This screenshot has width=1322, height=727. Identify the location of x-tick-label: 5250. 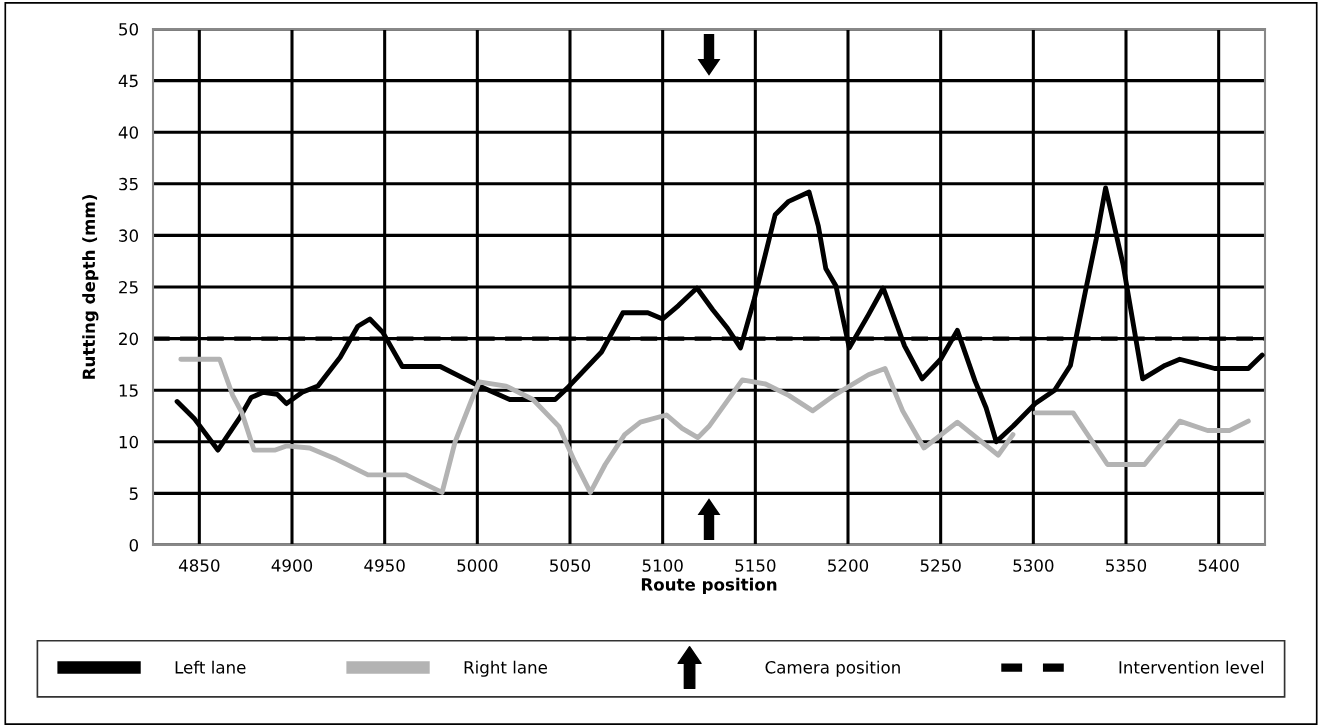
(940, 565).